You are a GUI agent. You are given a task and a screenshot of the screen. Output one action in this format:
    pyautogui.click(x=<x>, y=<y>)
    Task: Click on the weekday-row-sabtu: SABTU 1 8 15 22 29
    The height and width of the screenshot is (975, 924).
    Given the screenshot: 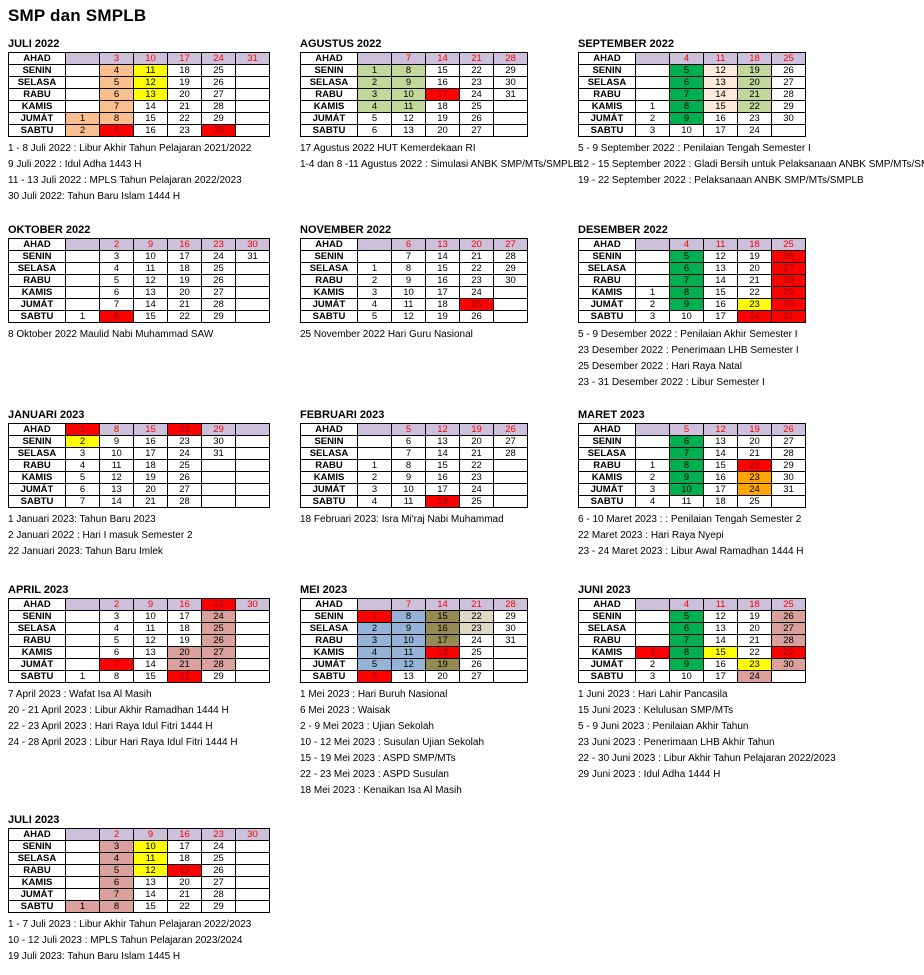 What is the action you would take?
    pyautogui.click(x=139, y=676)
    